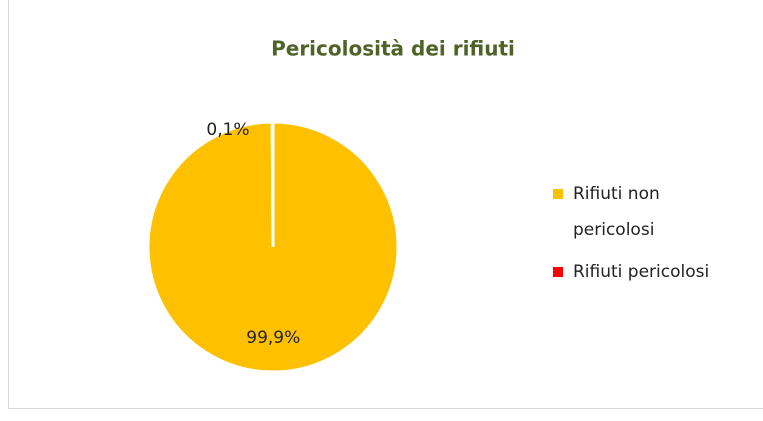 This screenshot has height=421, width=763. I want to click on data-label: 0,1%, so click(227, 130).